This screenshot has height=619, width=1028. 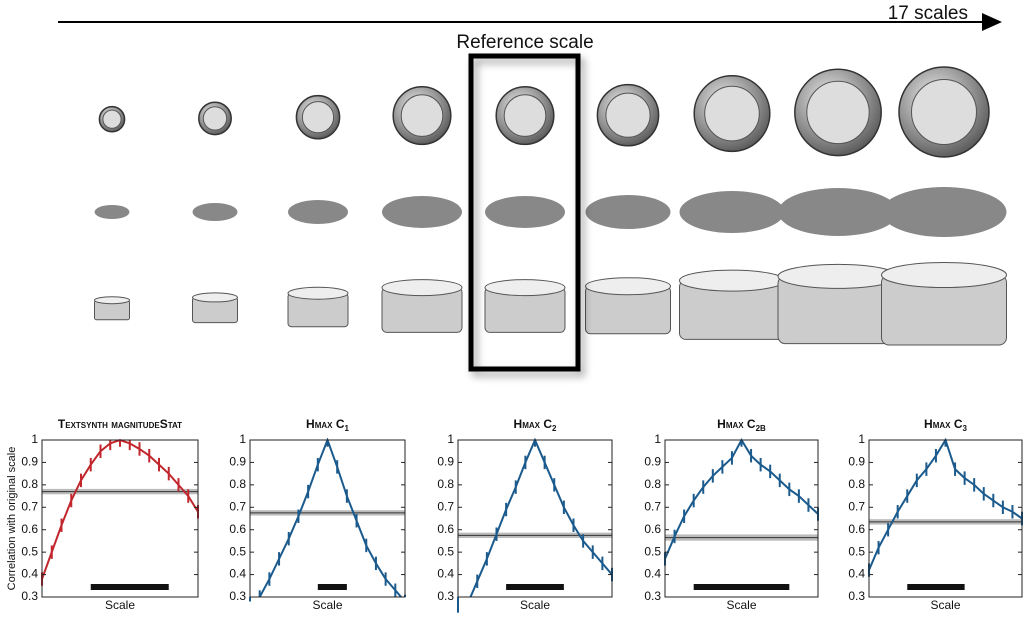 I want to click on arrow-label: 17 scales, so click(x=928, y=13).